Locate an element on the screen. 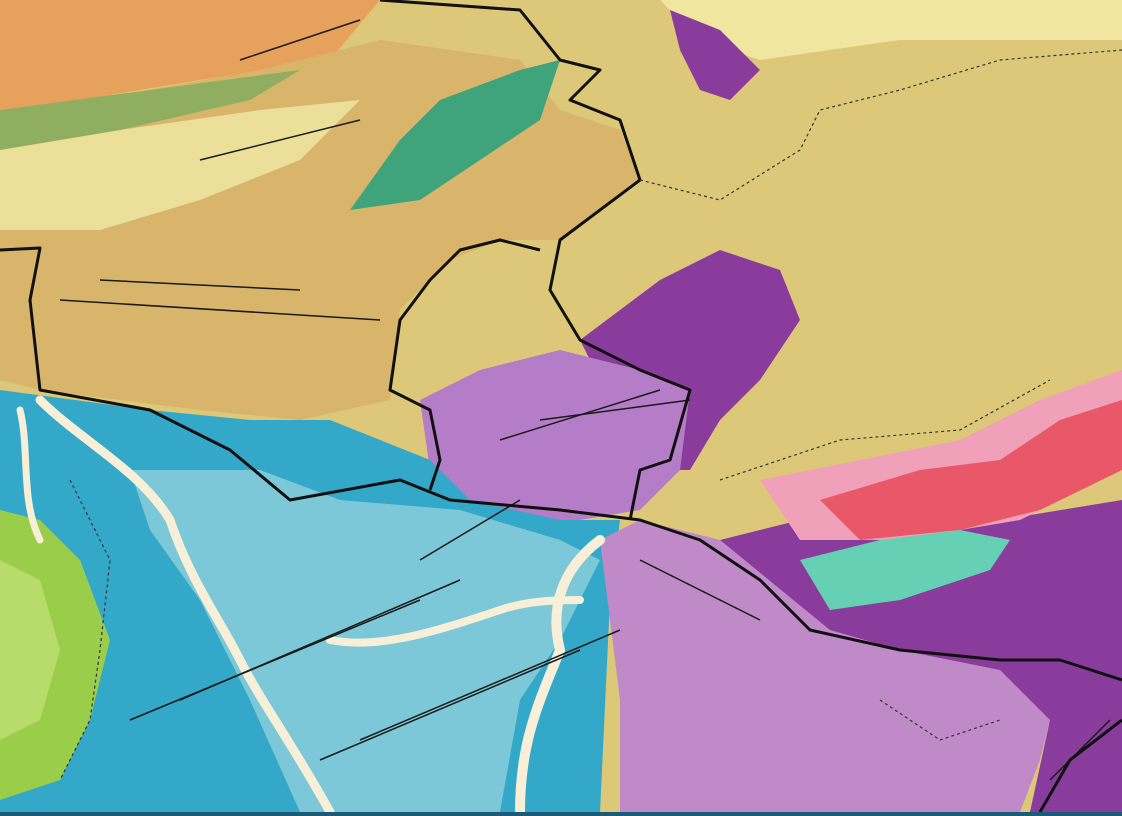 This screenshot has width=1122, height=816. region-lilac-south is located at coordinates (830, 666).